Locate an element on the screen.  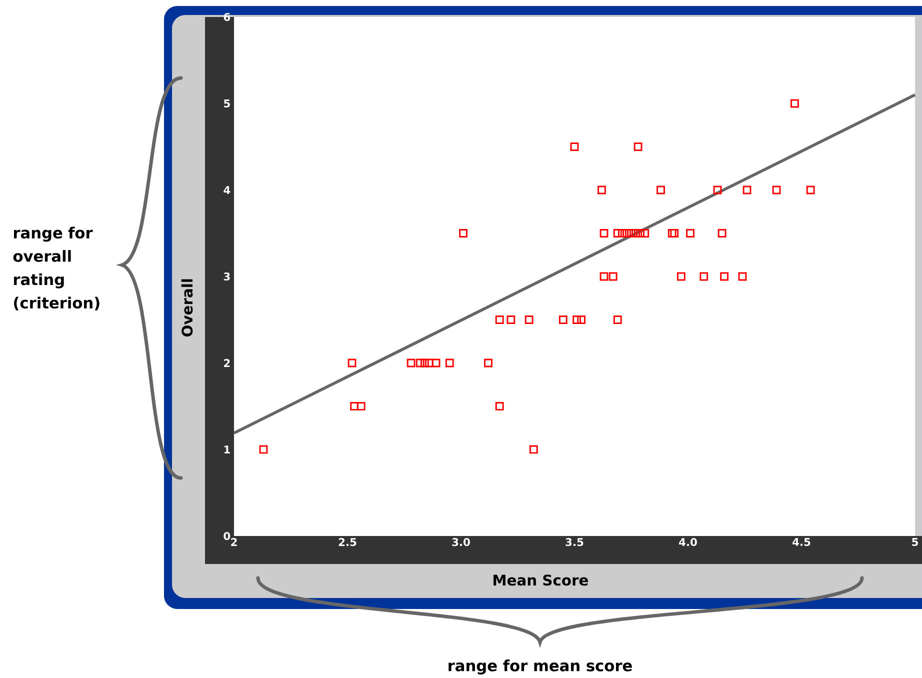
y-axis-title: Overall is located at coordinates (187, 307).